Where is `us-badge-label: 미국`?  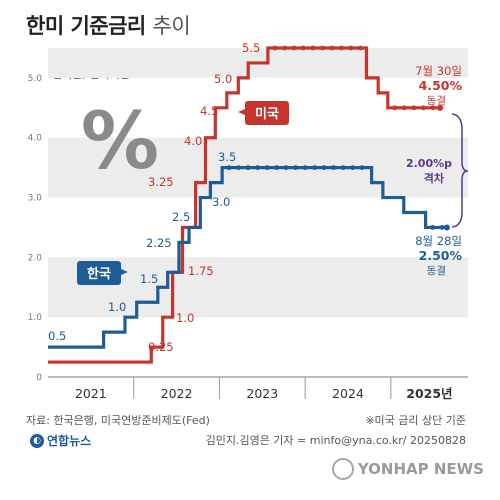
us-badge-label: 미국 is located at coordinates (267, 114).